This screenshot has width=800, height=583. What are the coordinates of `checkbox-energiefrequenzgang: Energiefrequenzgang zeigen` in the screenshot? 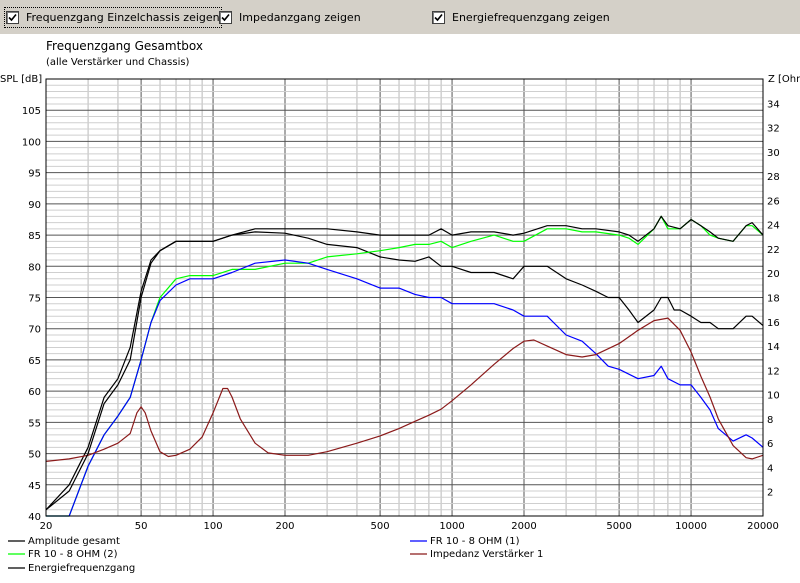 It's located at (521, 17).